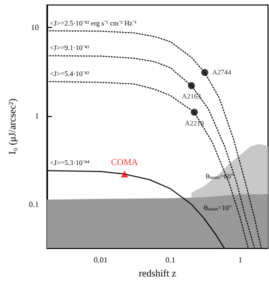 This screenshot has width=269, height=286. What do you see at coordinates (33, 204) in the screenshot?
I see `y-tick-label: 0.1` at bounding box center [33, 204].